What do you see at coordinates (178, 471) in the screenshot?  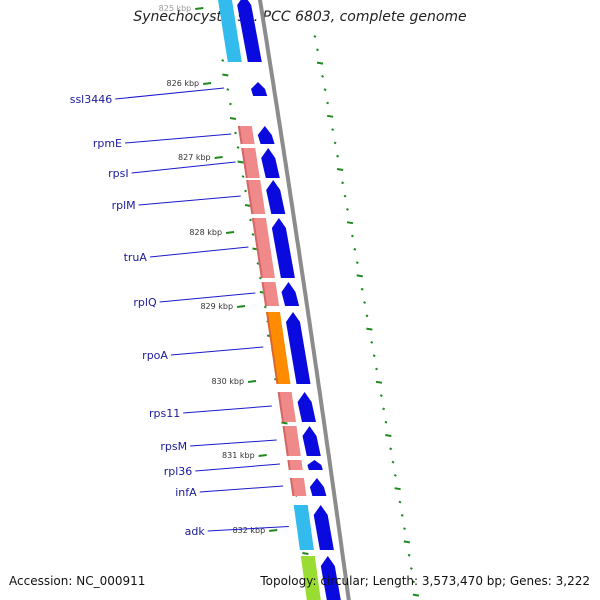 I see `gene-label: rpl36` at bounding box center [178, 471].